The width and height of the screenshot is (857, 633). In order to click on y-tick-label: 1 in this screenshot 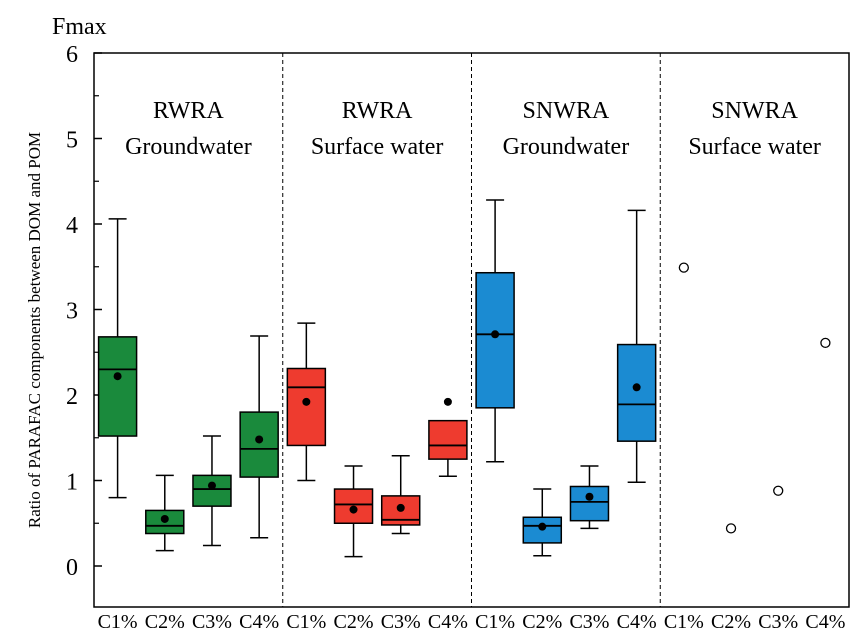, I will do `click(72, 483)`.